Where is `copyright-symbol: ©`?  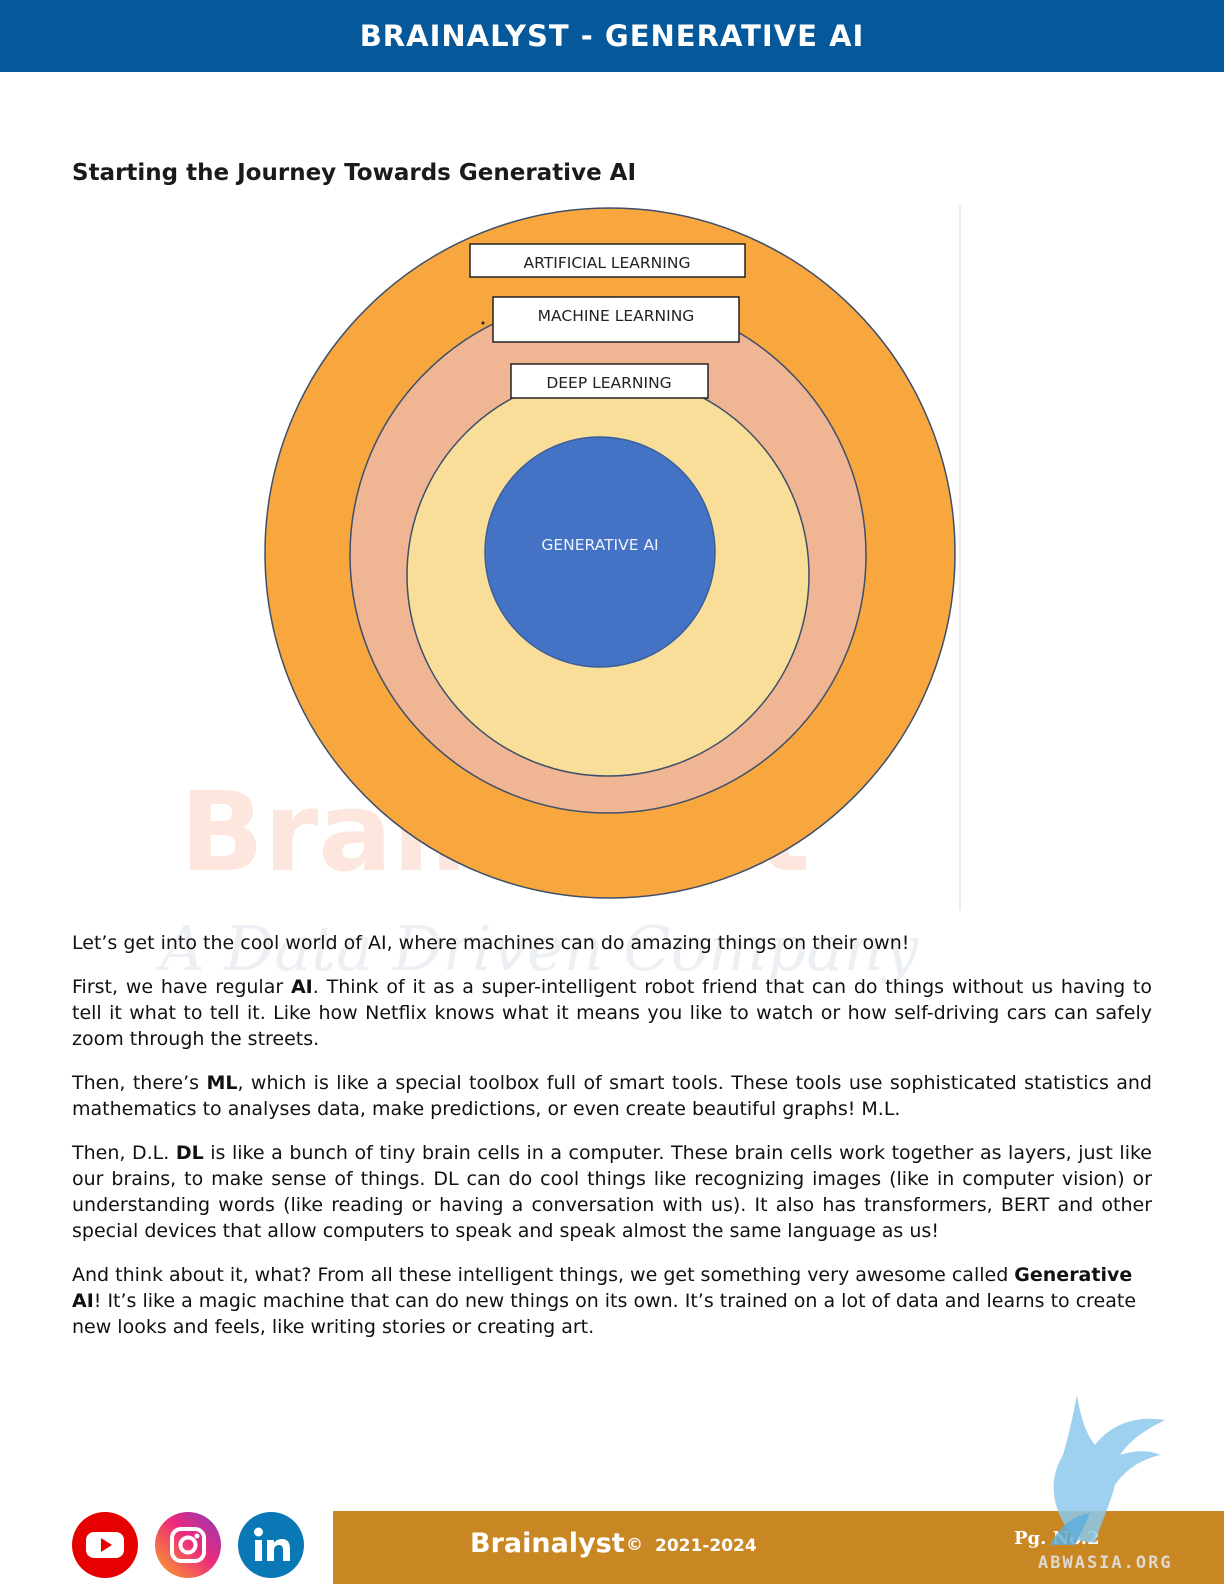 copyright-symbol: © is located at coordinates (634, 1545).